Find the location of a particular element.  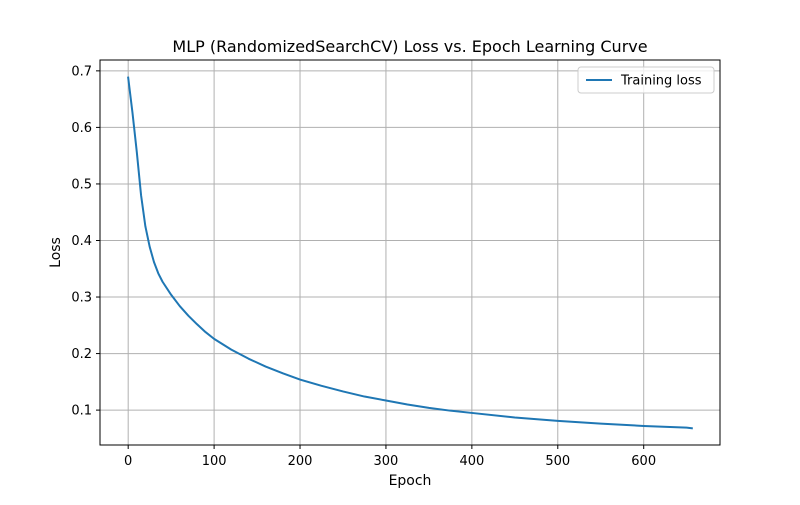

x-tick-label: 300 is located at coordinates (386, 461).